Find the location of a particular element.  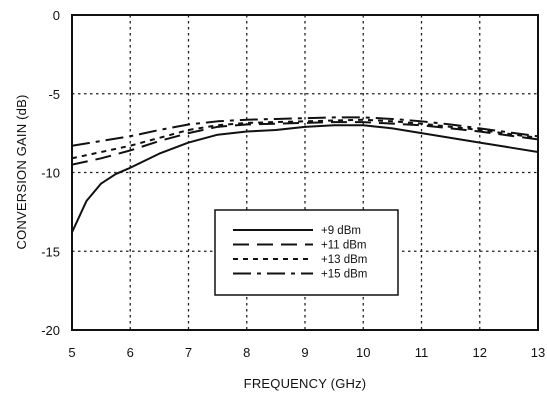

x-tick-label: 12 is located at coordinates (480, 352).